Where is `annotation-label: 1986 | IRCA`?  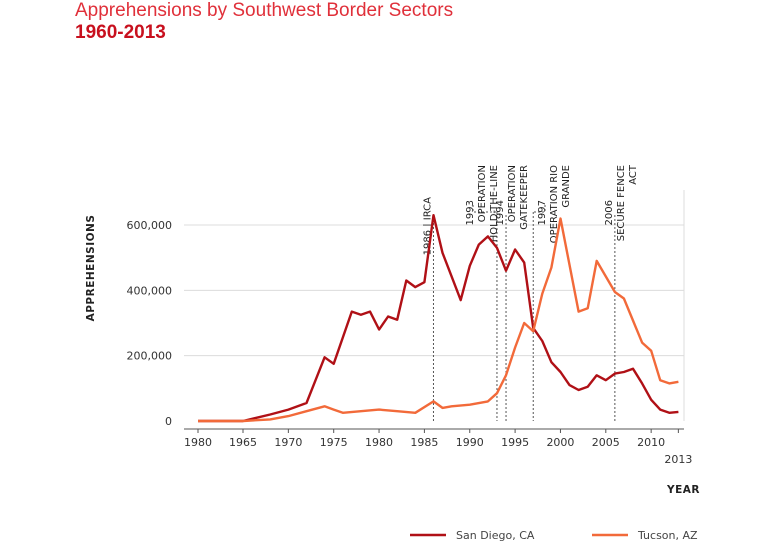
annotation-label: 1986 | IRCA is located at coordinates (427, 226).